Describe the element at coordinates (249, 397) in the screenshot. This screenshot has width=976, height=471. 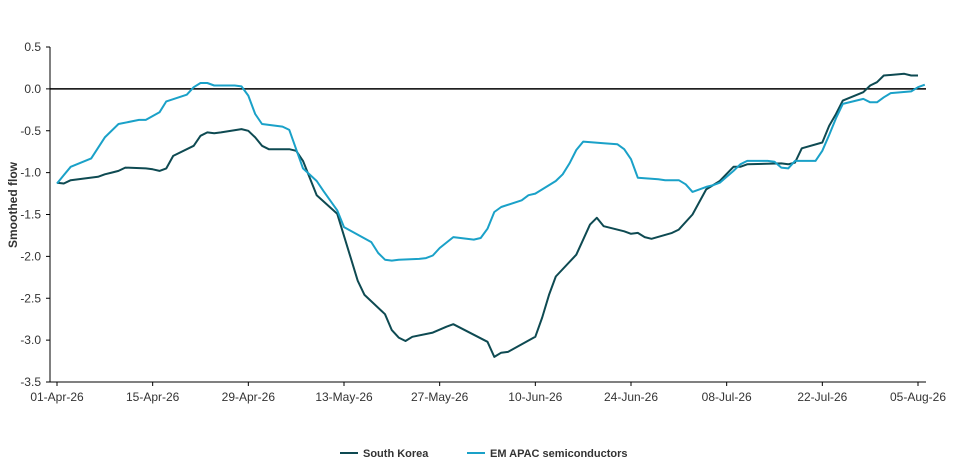
I see `x-tick-label: 29-Apr-26` at that location.